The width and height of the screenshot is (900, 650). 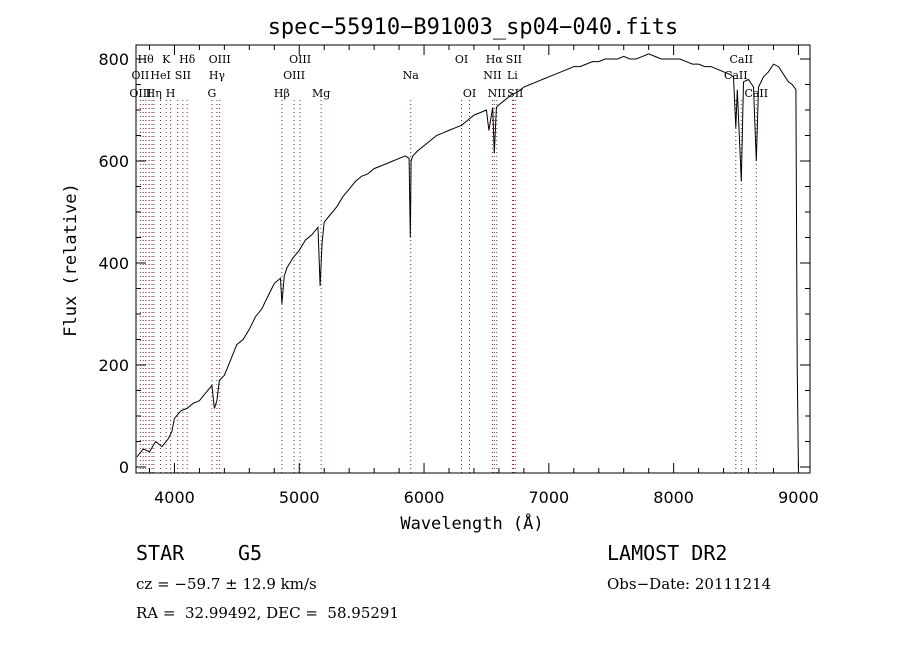 I want to click on x-tick-label: 9000, so click(x=798, y=497).